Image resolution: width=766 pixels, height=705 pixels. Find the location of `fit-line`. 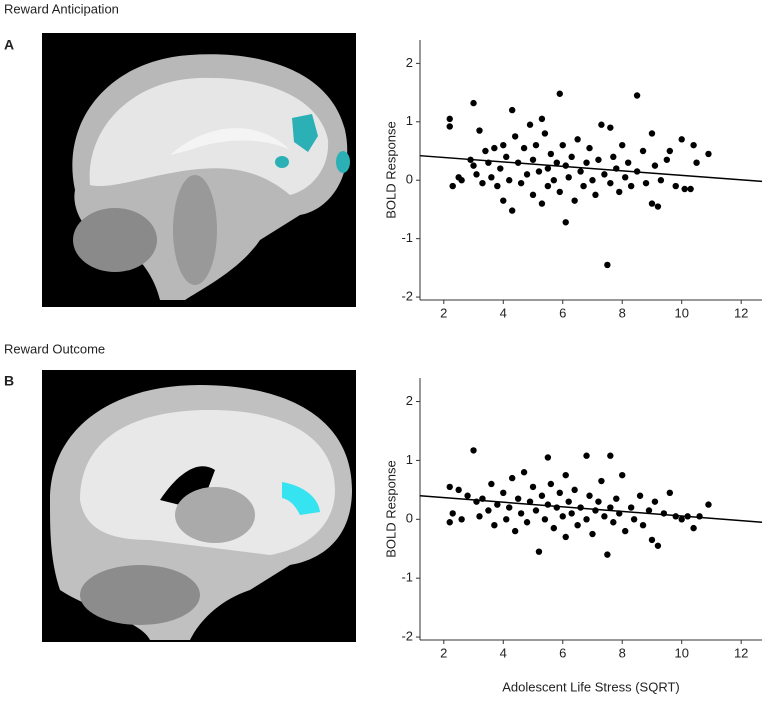

fit-line is located at coordinates (591, 168).